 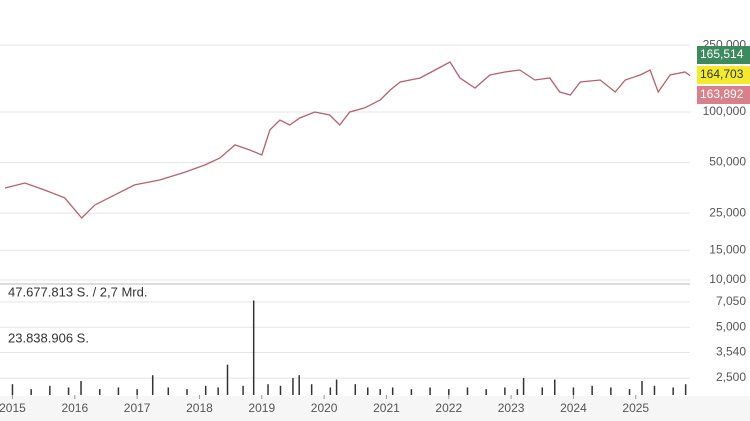 What do you see at coordinates (386, 408) in the screenshot?
I see `x-tick-label: 2021` at bounding box center [386, 408].